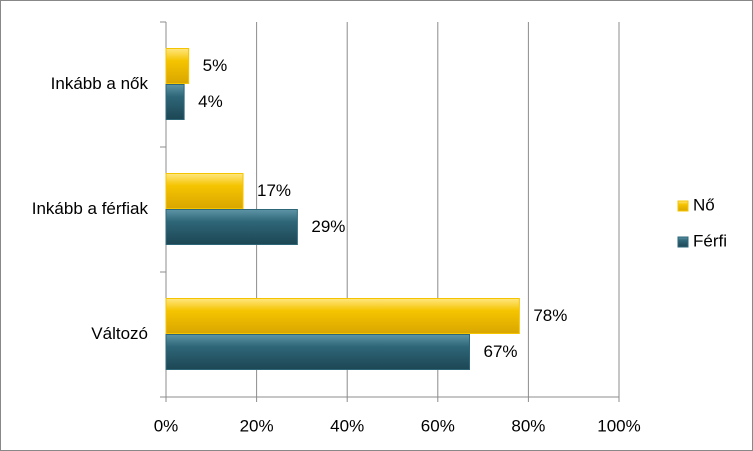 Image resolution: width=753 pixels, height=451 pixels. Describe the element at coordinates (119, 333) in the screenshot. I see `y-tick-label: Változó` at that location.